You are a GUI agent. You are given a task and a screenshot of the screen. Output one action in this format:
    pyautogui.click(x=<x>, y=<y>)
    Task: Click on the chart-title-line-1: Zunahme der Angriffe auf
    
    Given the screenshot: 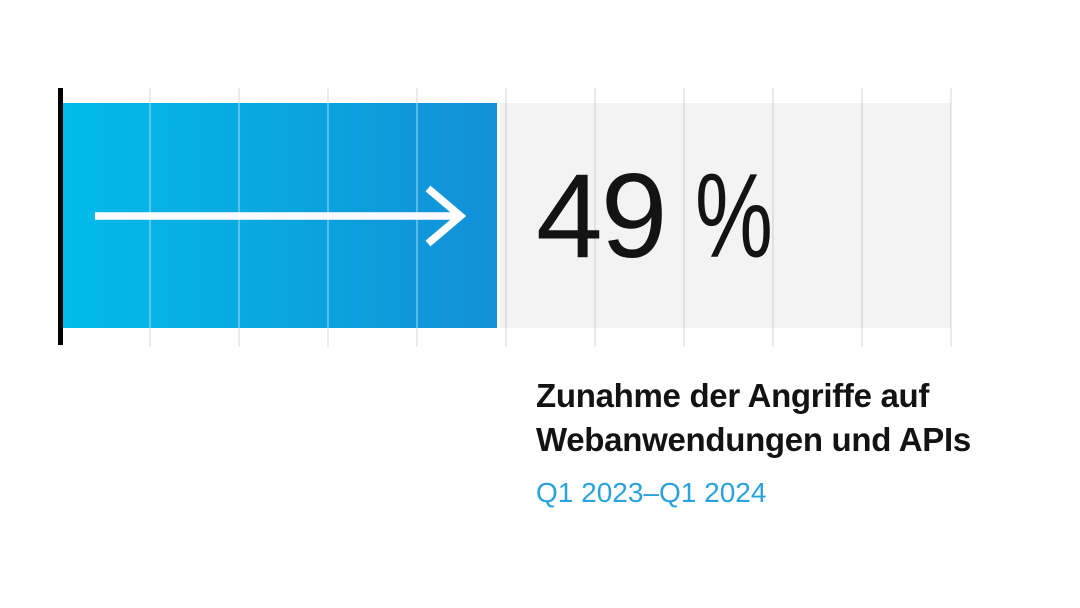 What is the action you would take?
    pyautogui.click(x=733, y=395)
    